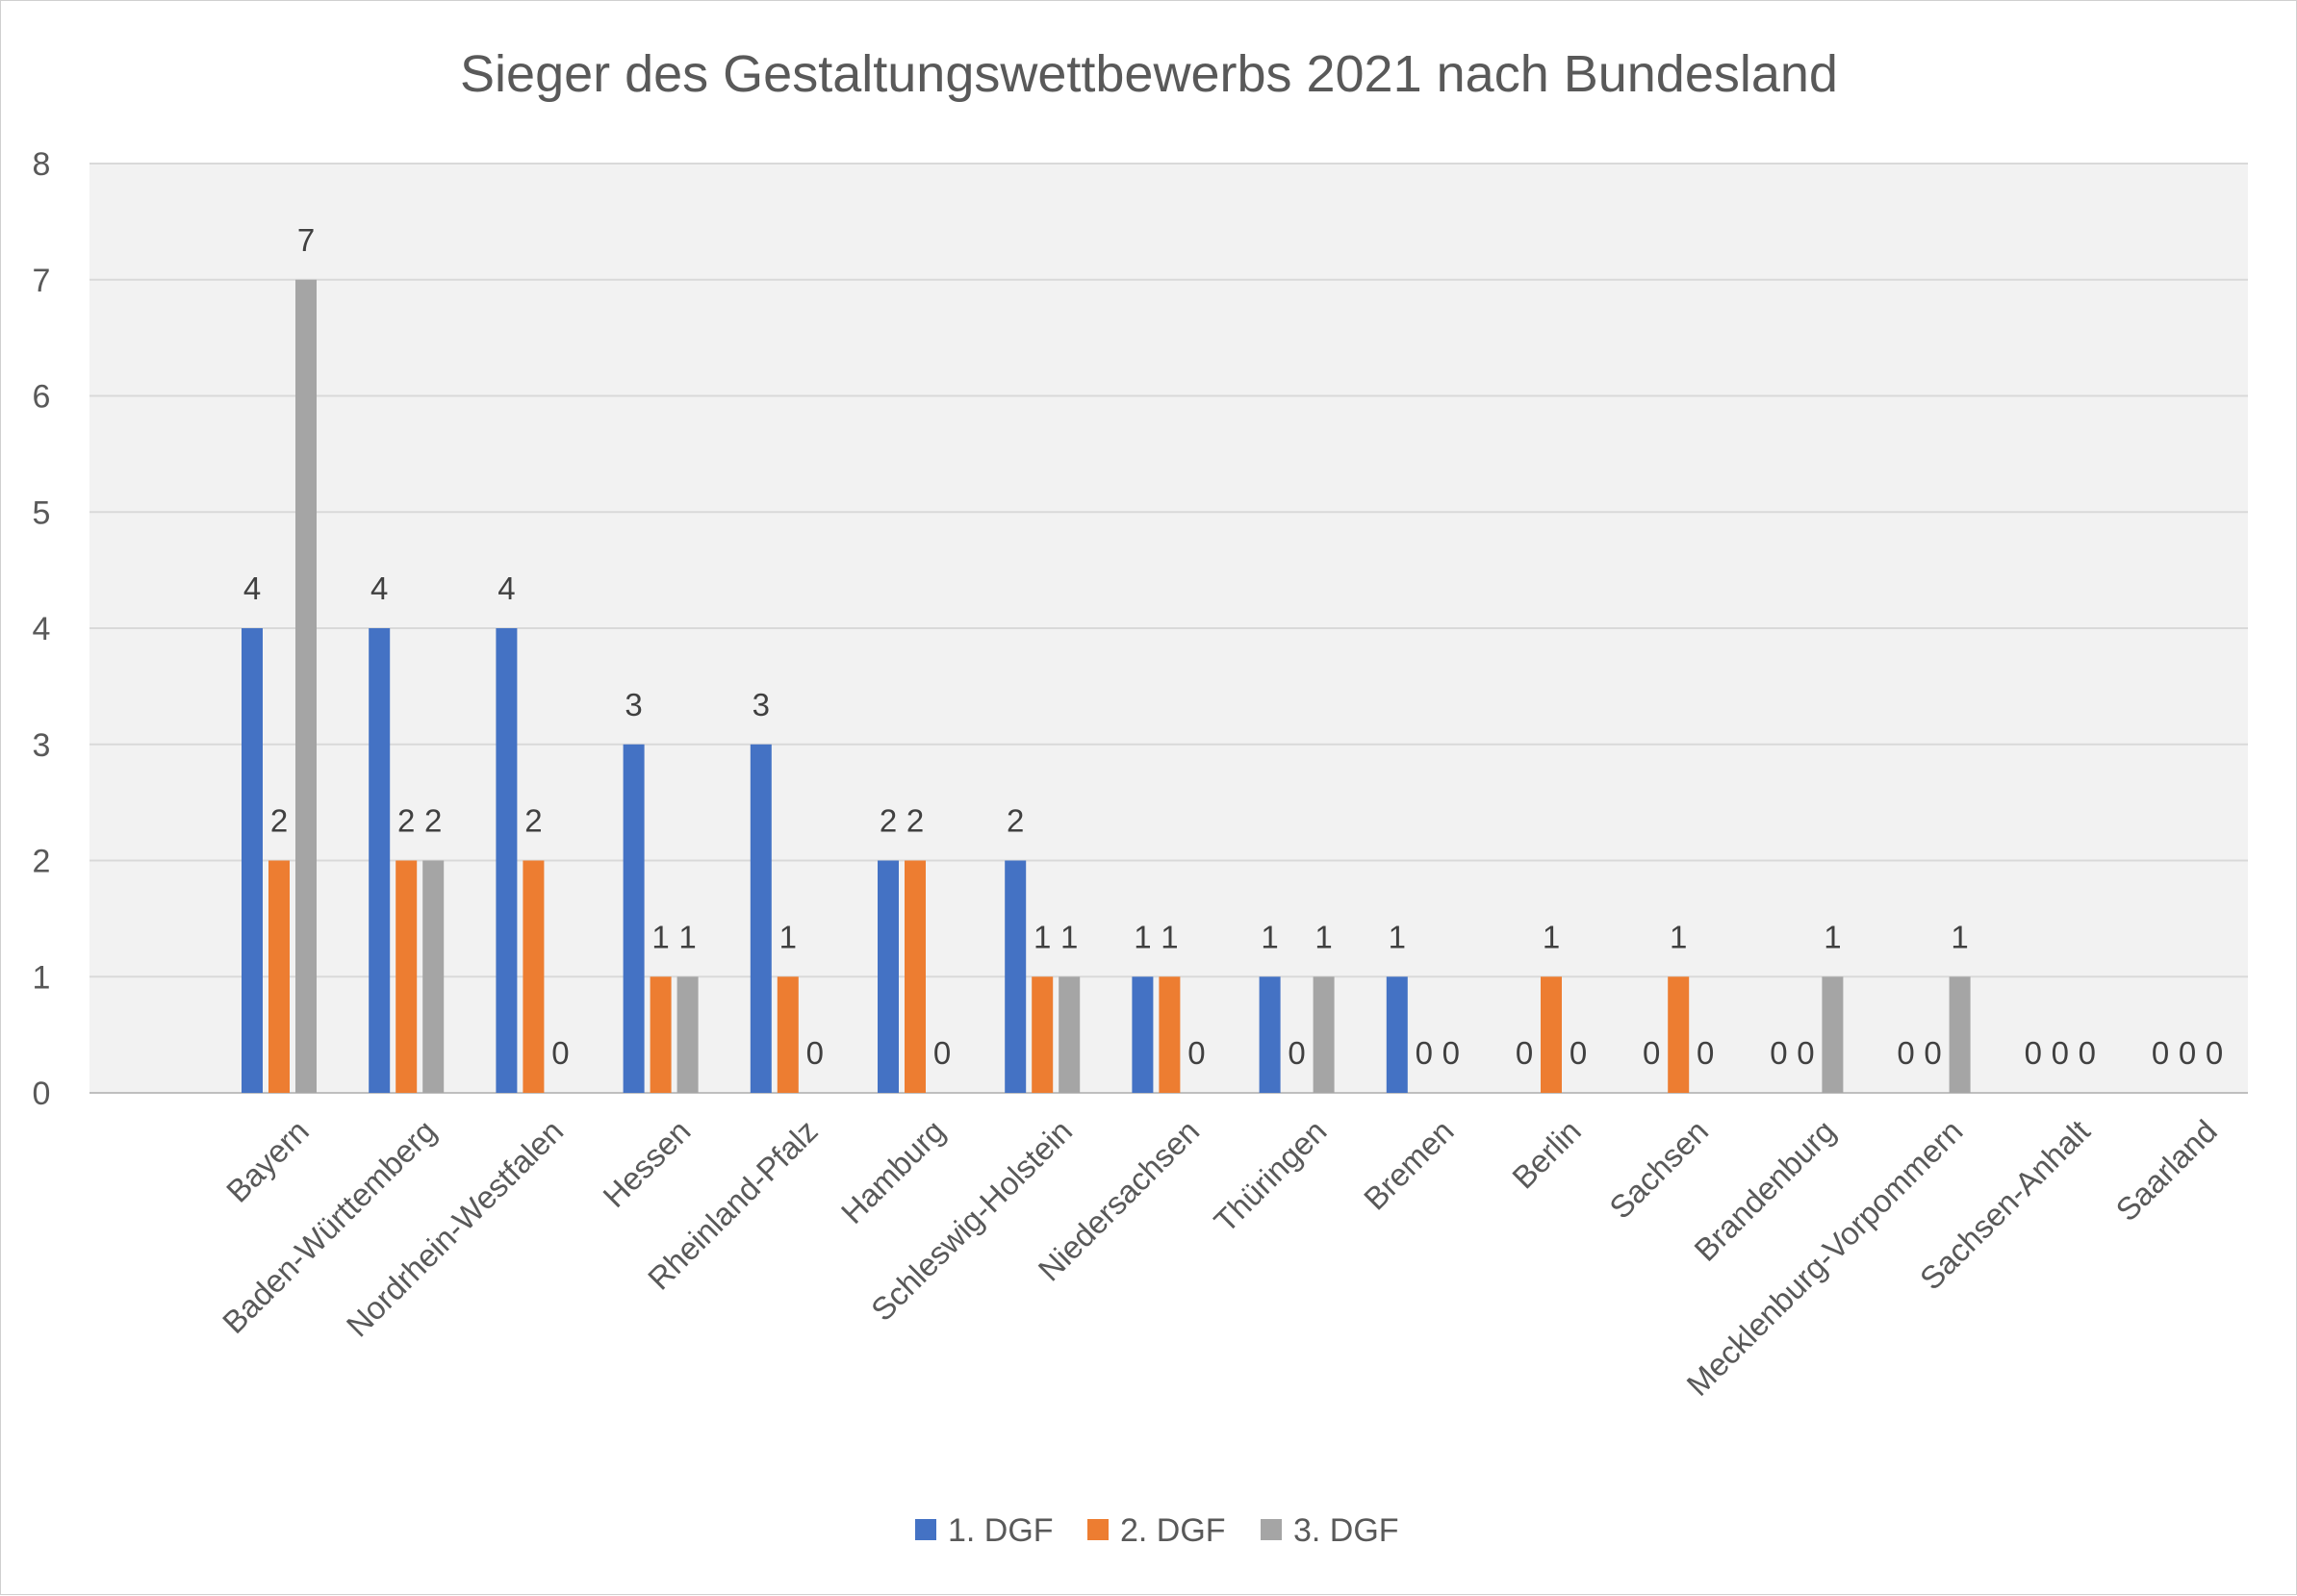  I want to click on y-tick-label-4: 4, so click(42, 629).